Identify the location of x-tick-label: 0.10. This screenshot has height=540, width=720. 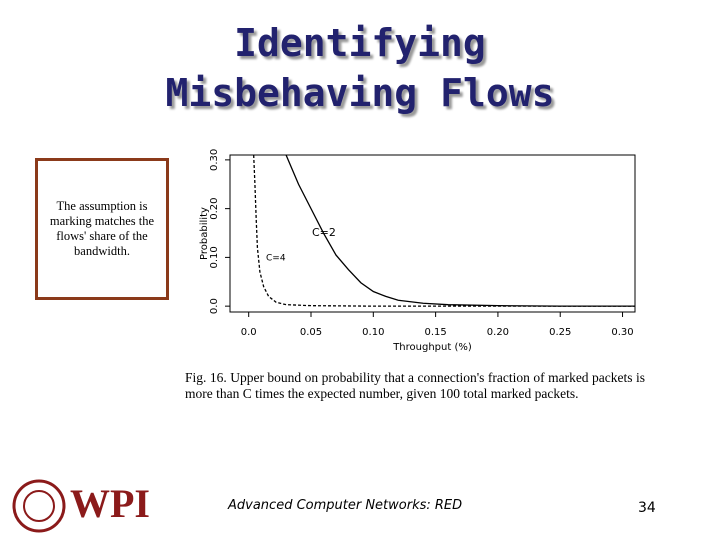
(373, 332).